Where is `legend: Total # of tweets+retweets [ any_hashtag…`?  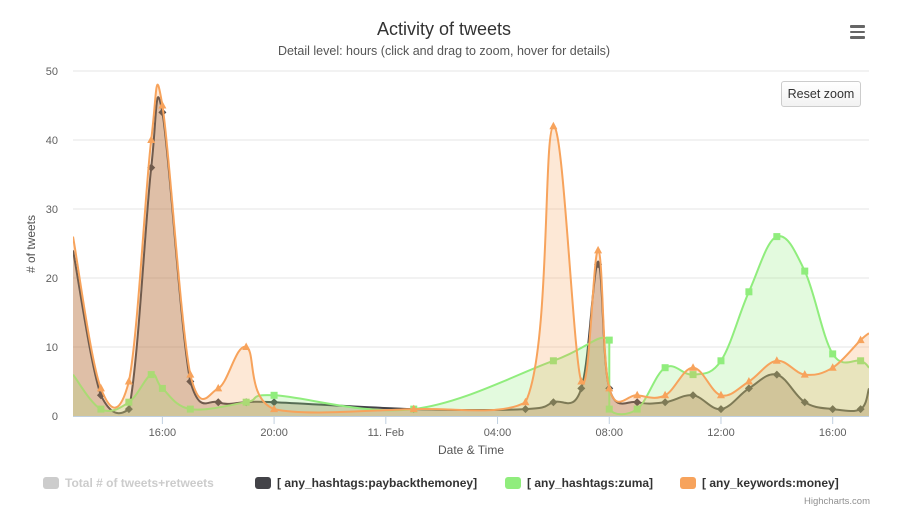
legend: Total # of tweets+retweets [ any_hashtag… is located at coordinates (452, 483).